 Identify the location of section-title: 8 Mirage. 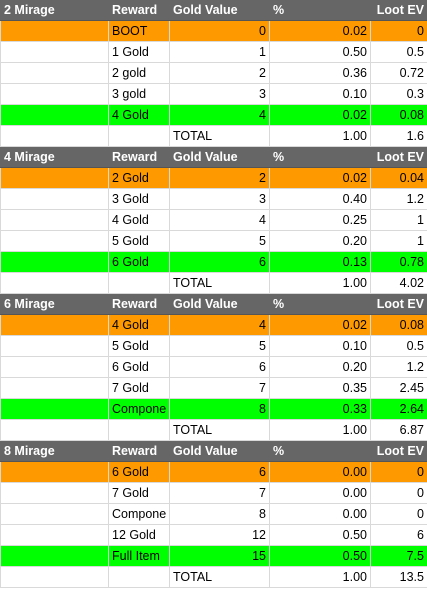
(54, 451).